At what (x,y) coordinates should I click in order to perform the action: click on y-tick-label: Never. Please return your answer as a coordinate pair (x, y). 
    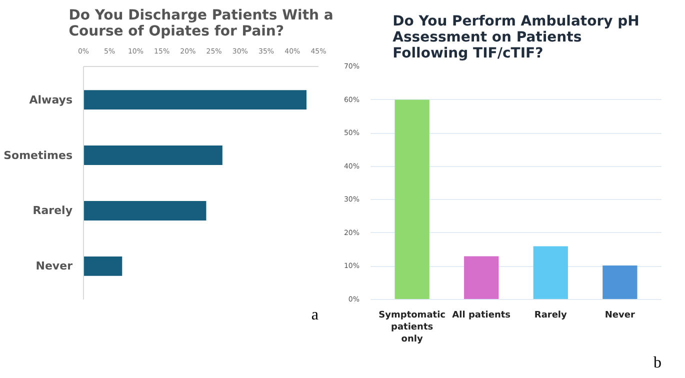
    Looking at the image, I should click on (55, 266).